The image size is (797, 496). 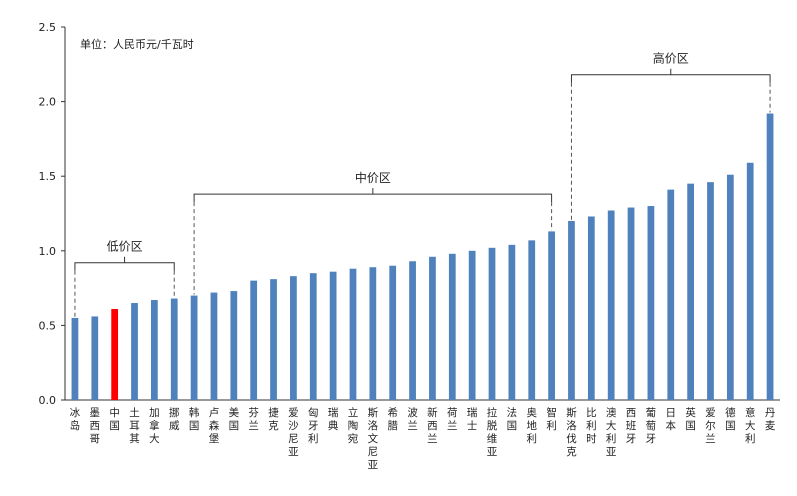 What do you see at coordinates (194, 419) in the screenshot?
I see `category-label: 韩国` at bounding box center [194, 419].